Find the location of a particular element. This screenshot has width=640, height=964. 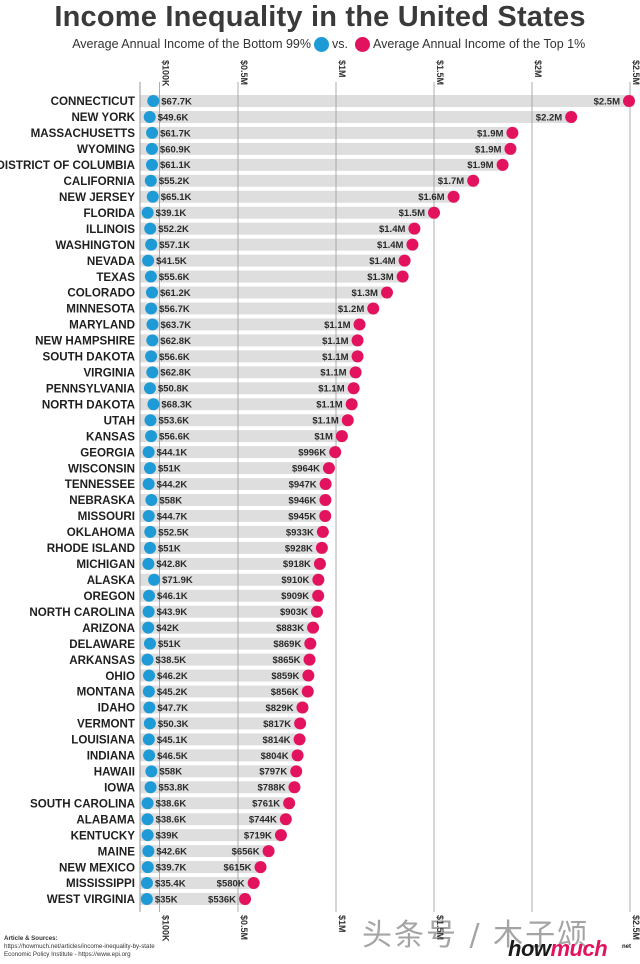

state-row: PENNSYLVANIA $50.8K $1.1M is located at coordinates (203, 388).